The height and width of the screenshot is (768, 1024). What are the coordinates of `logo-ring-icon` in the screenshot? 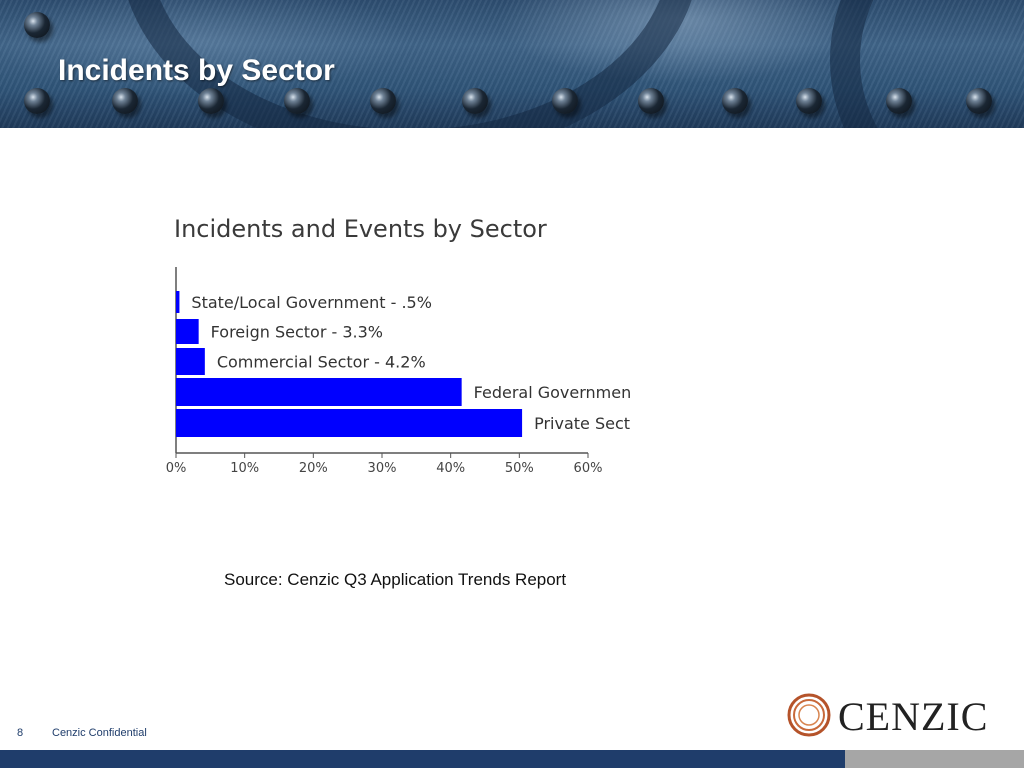 It's located at (809, 715).